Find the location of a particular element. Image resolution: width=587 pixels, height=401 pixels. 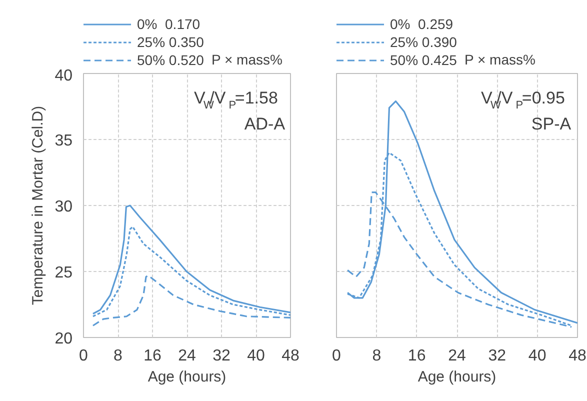

y-tick-label: 20 is located at coordinates (63, 339).